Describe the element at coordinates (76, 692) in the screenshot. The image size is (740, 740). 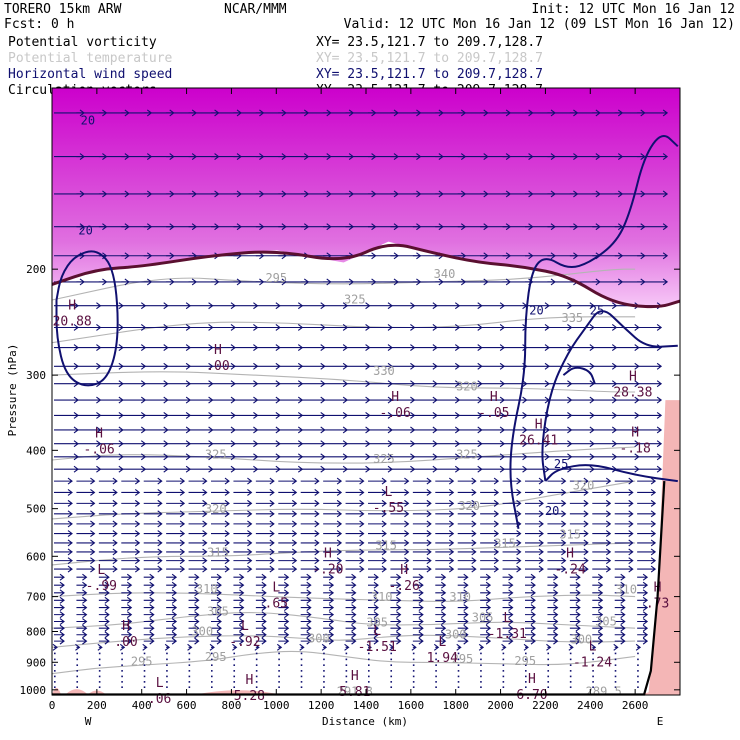
I see `surface-pv-patch` at that location.